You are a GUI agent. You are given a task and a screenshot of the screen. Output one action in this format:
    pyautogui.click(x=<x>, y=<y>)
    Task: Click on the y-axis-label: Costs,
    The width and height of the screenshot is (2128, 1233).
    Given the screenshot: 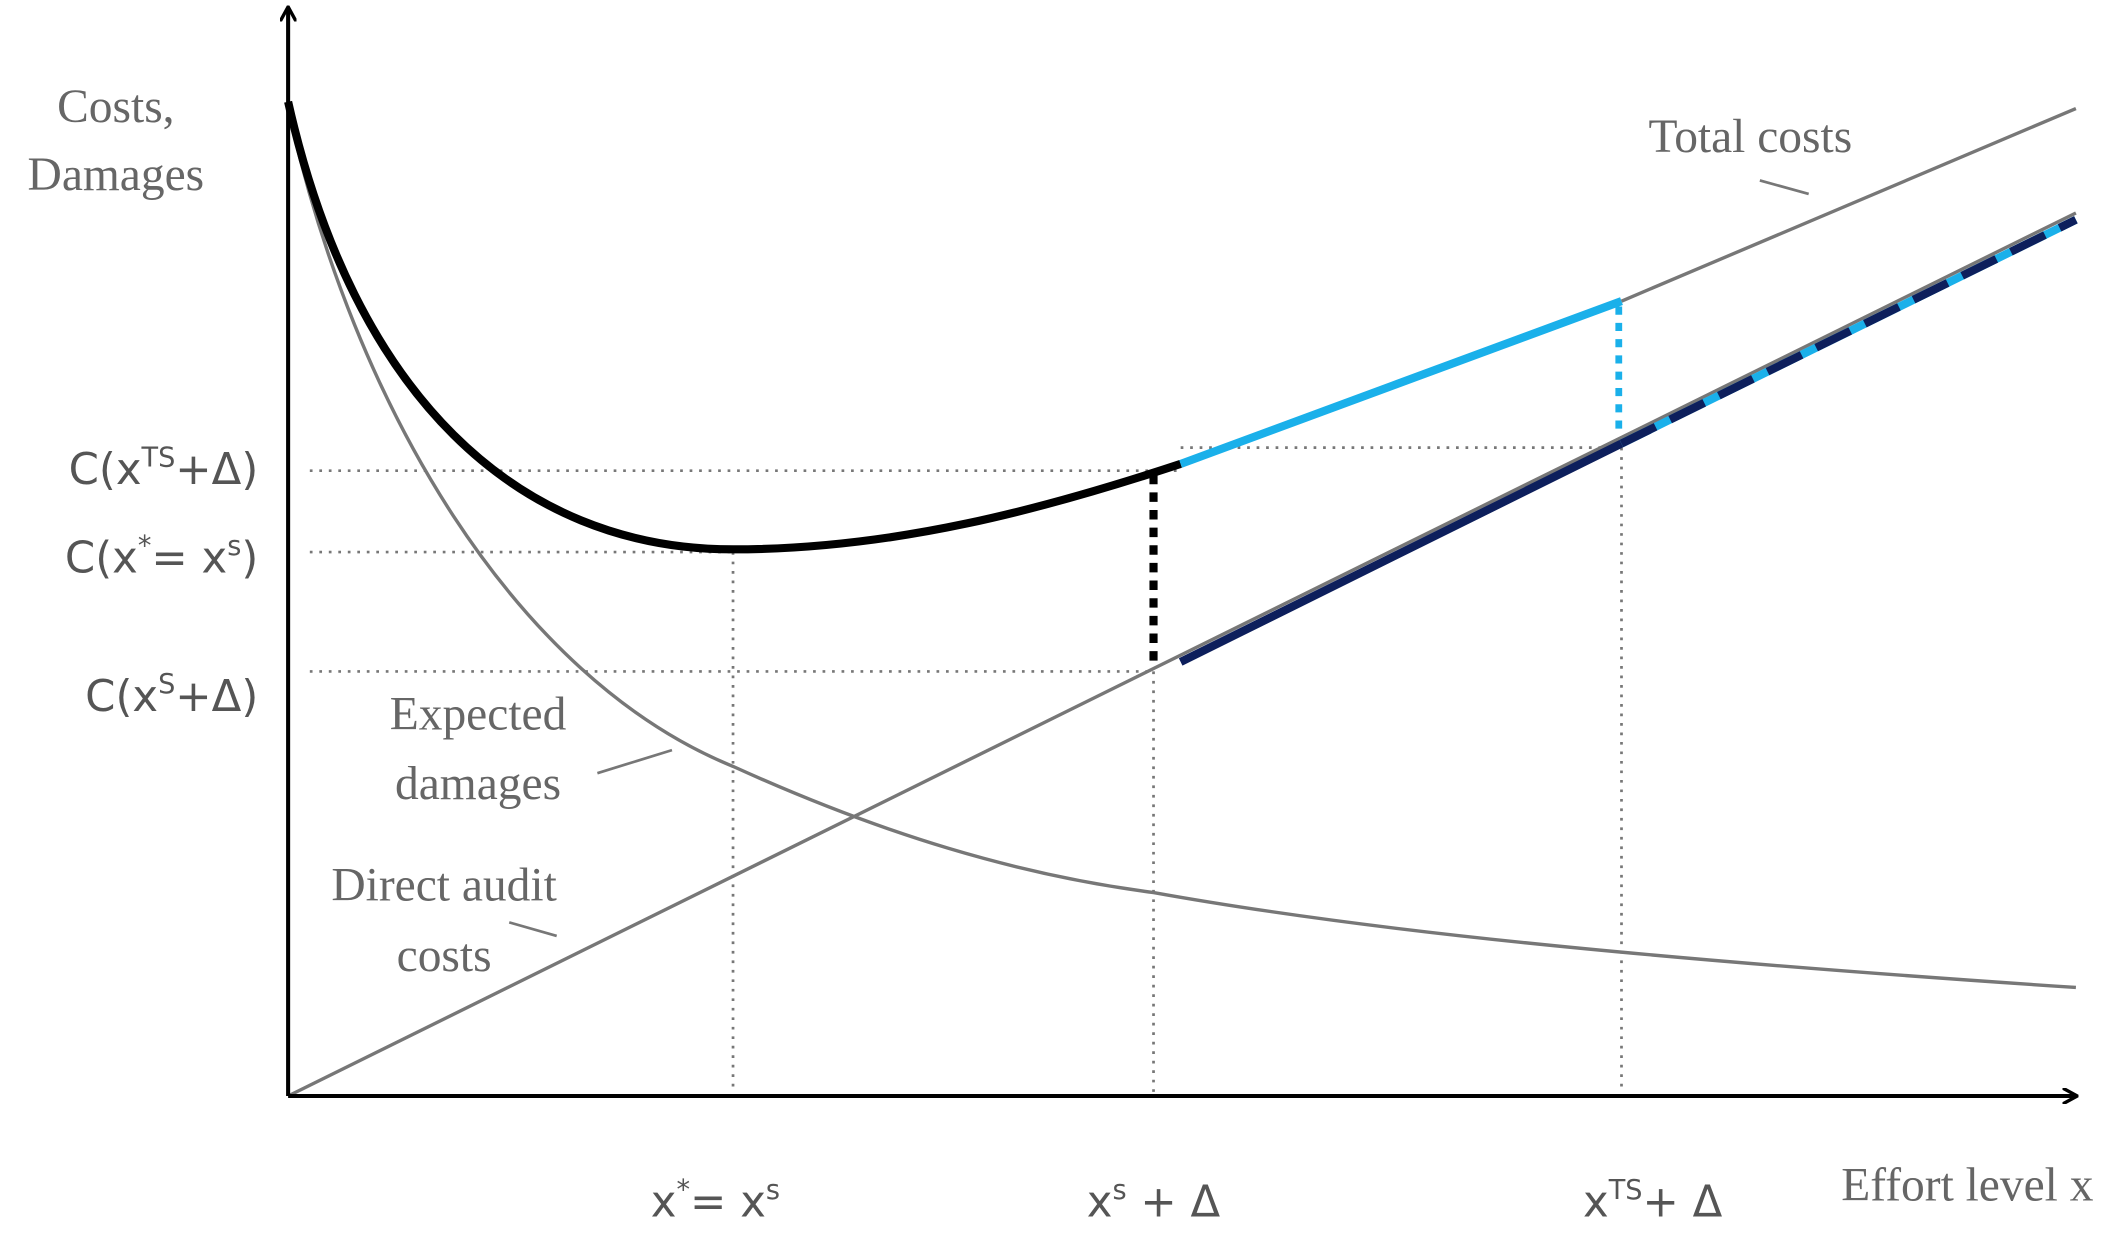 What is the action you would take?
    pyautogui.click(x=115, y=107)
    